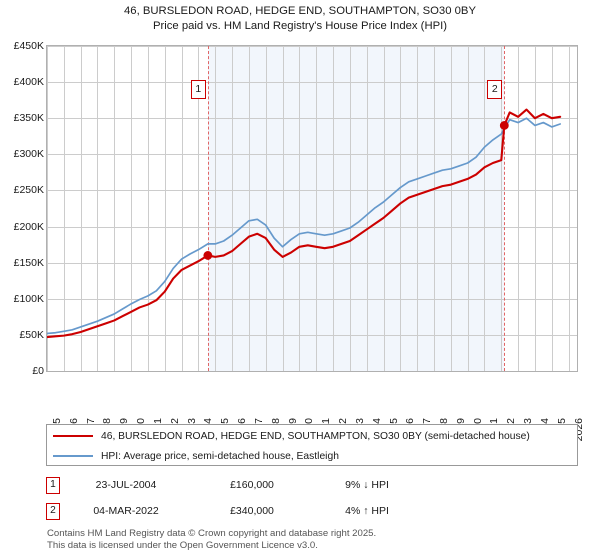 The height and width of the screenshot is (560, 600). What do you see at coordinates (252, 511) in the screenshot?
I see `transaction-price: £340,000` at bounding box center [252, 511].